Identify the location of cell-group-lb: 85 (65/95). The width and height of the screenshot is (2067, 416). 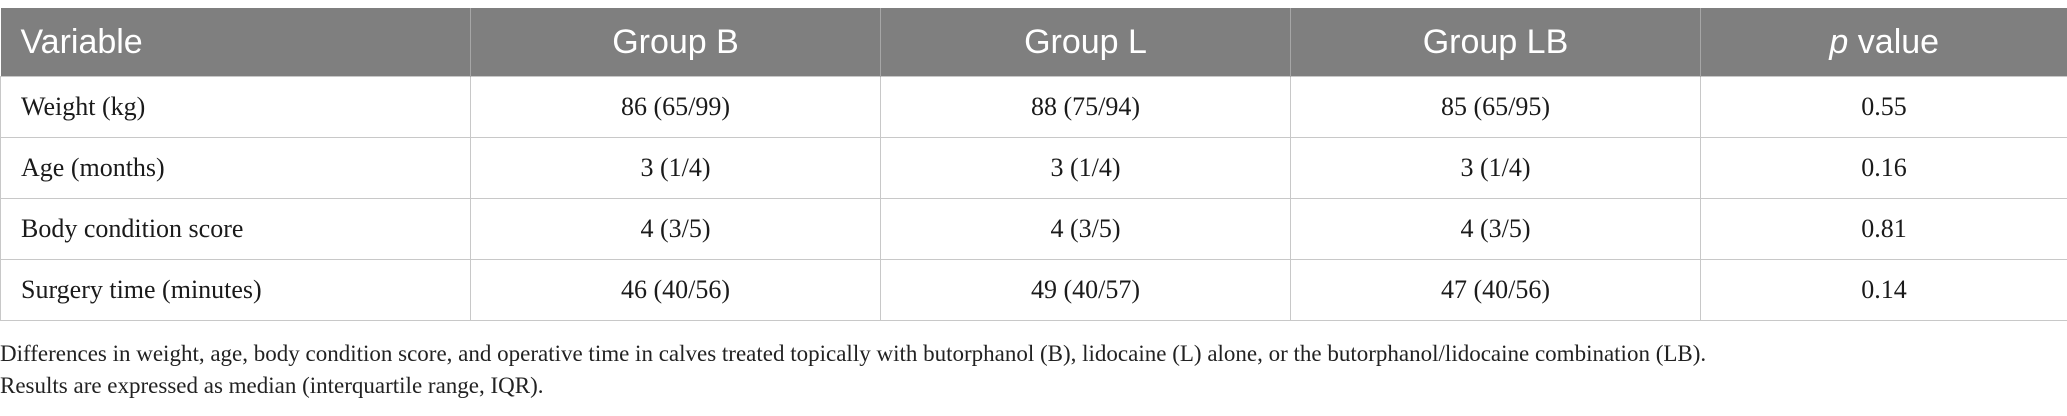
(1495, 107).